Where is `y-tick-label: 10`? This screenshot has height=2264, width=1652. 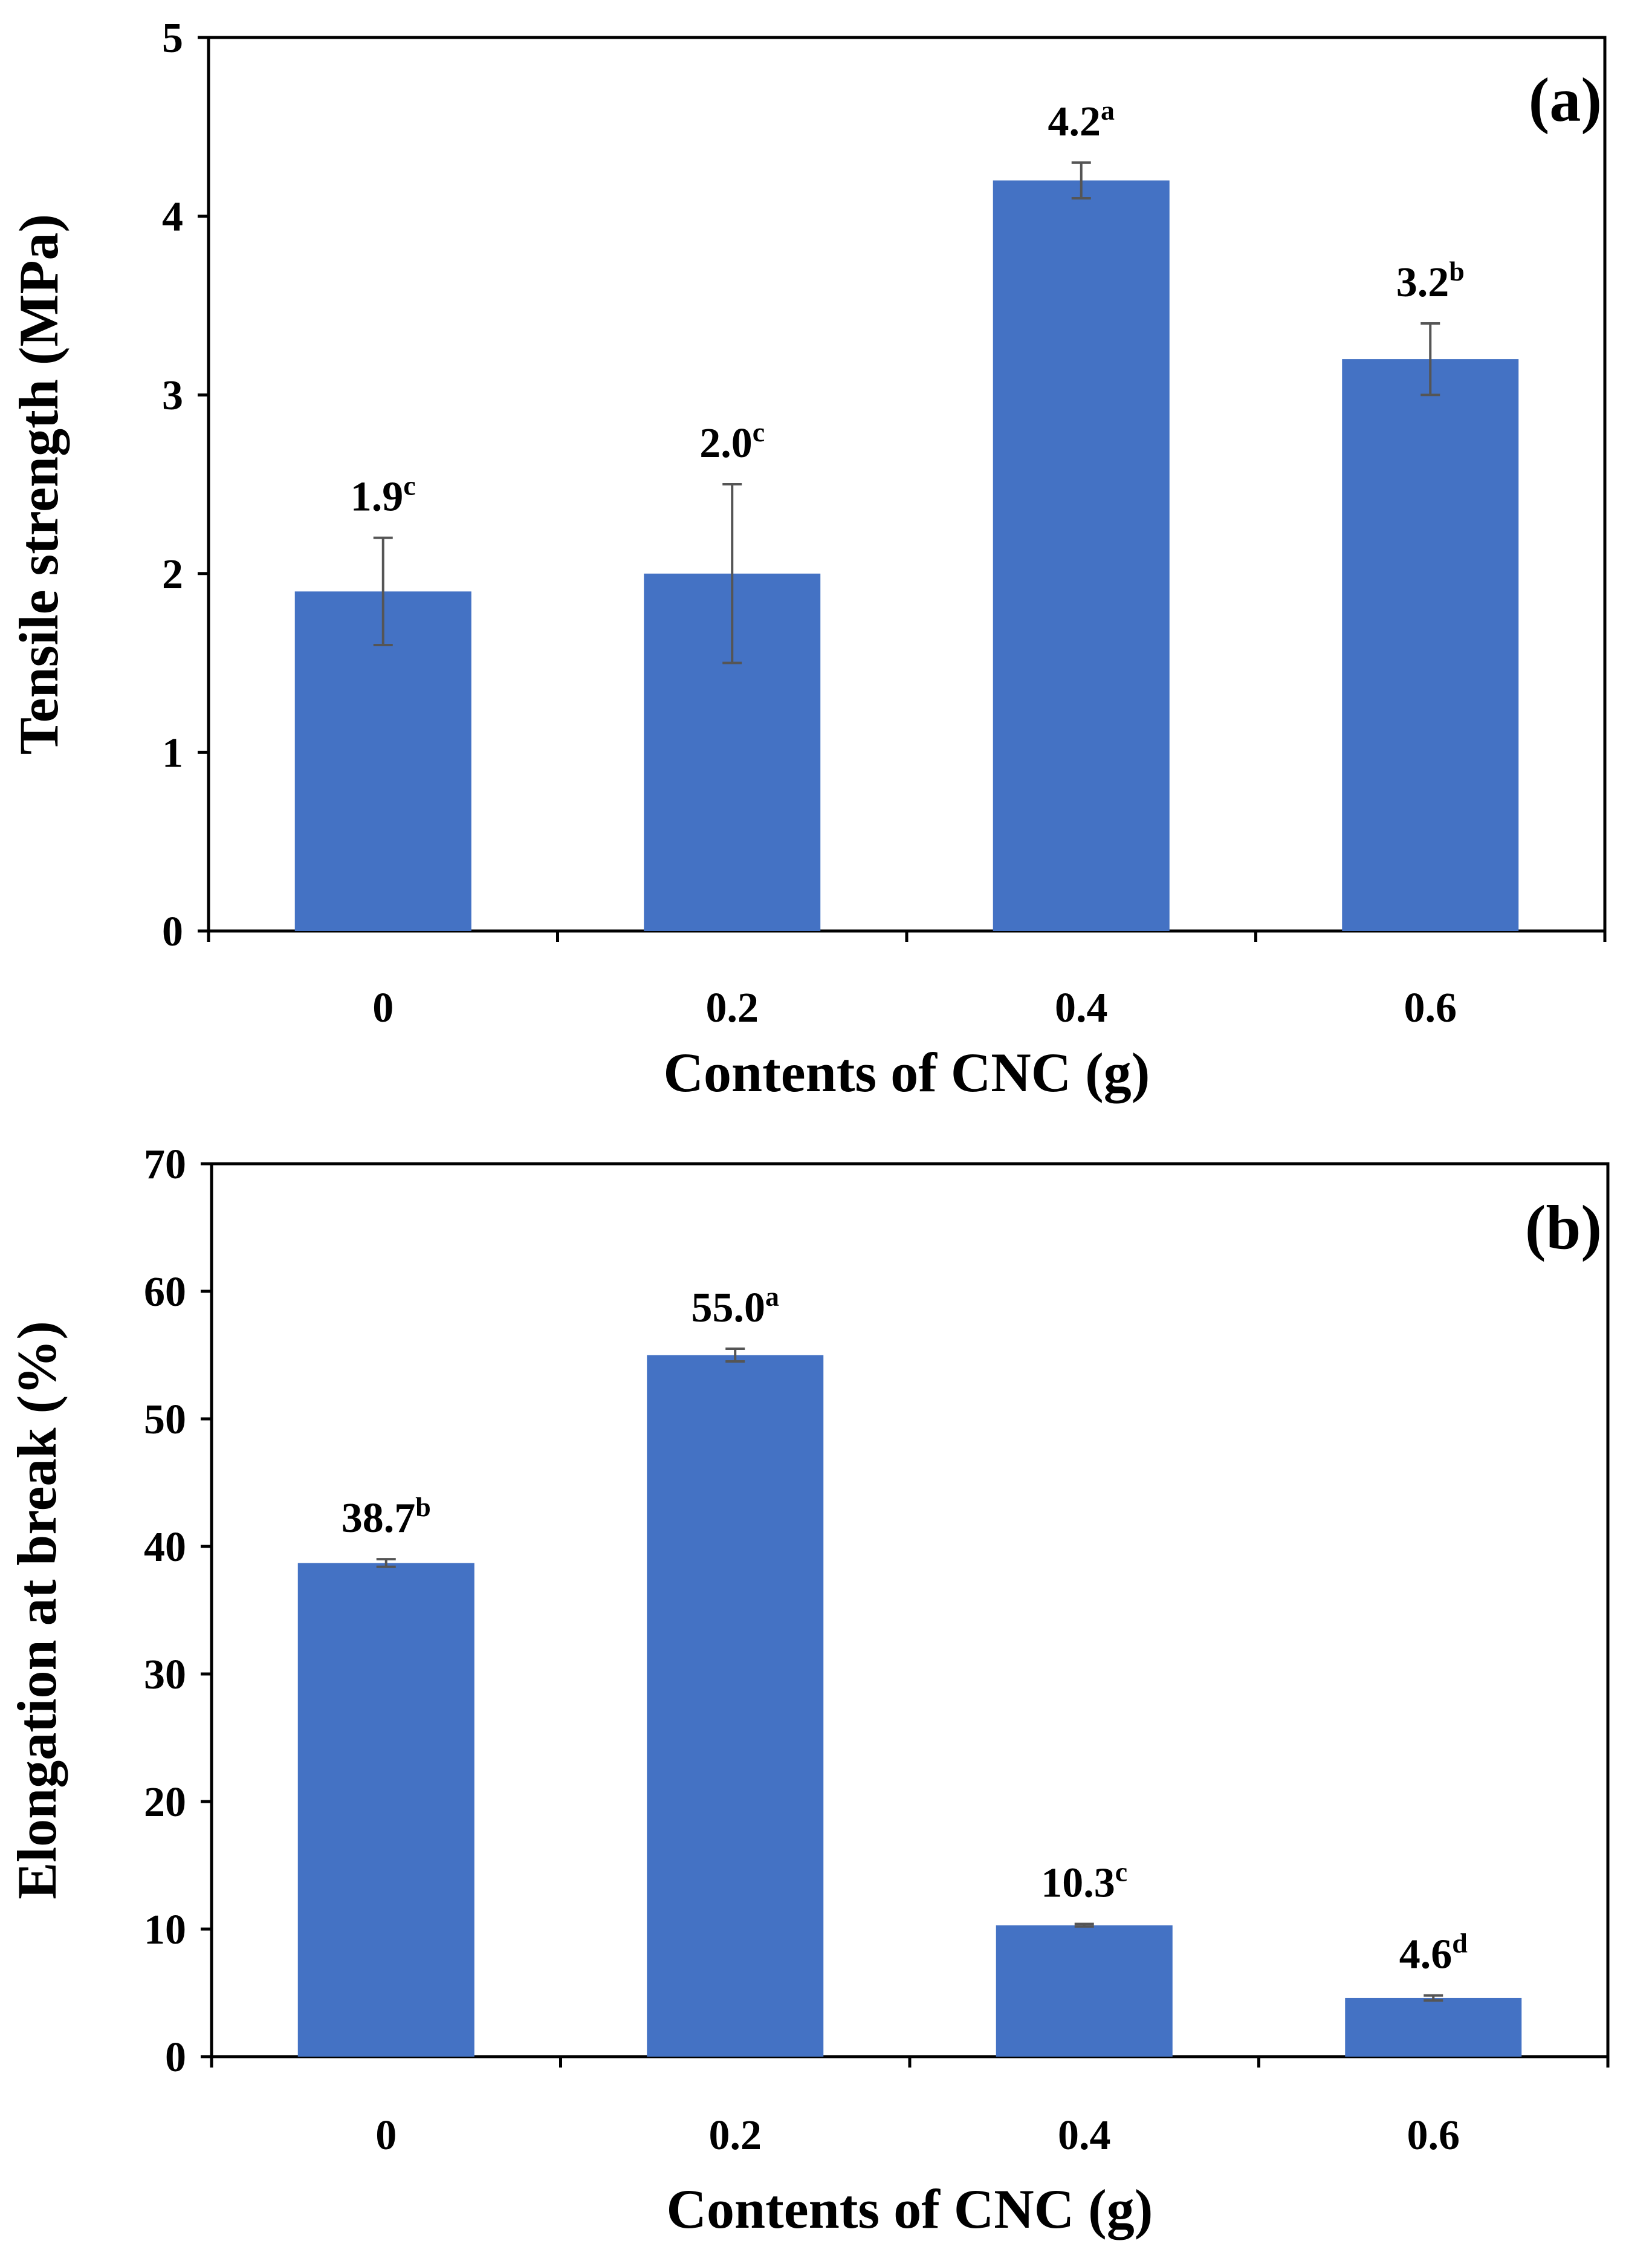
y-tick-label: 10 is located at coordinates (165, 1930).